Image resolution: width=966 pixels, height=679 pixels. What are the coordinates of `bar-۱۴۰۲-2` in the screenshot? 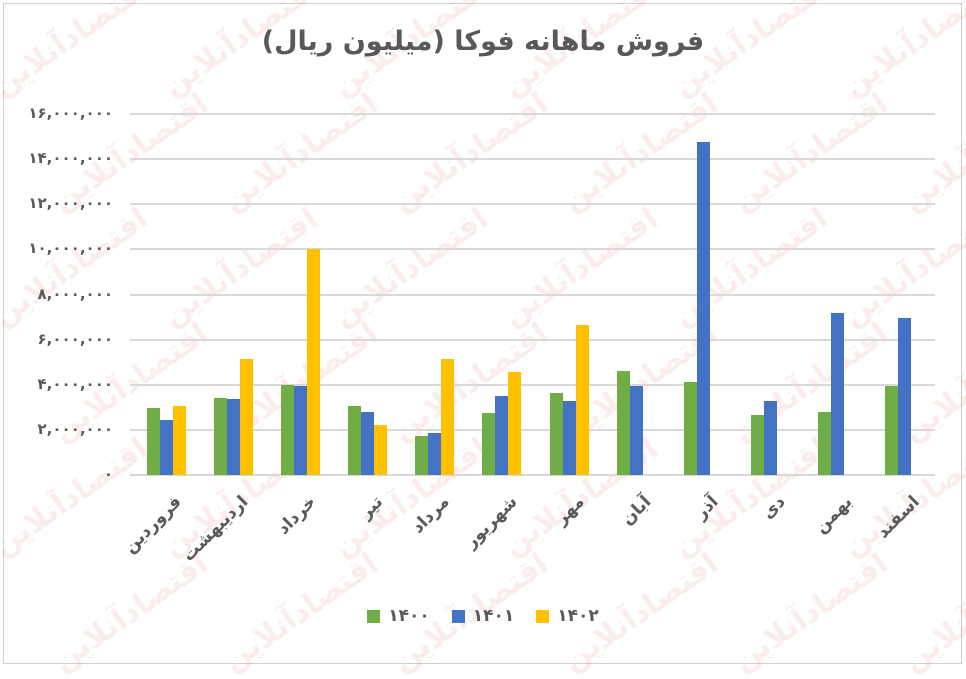 It's located at (314, 362).